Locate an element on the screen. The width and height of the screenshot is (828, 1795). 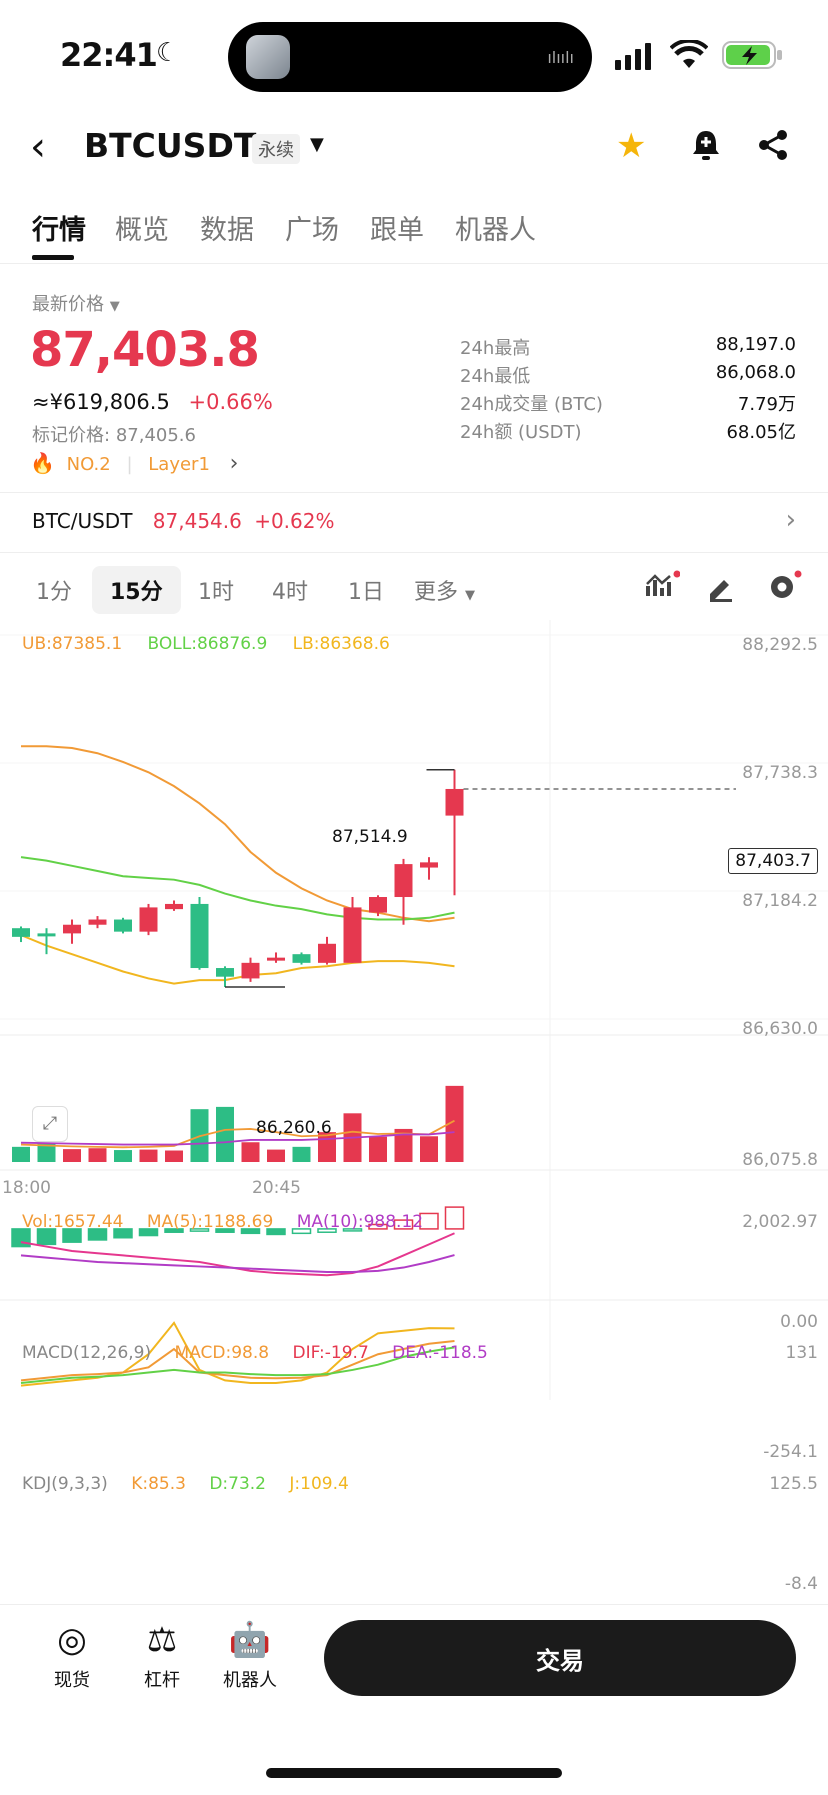
price-alert-bell-icon is located at coordinates (706, 145).